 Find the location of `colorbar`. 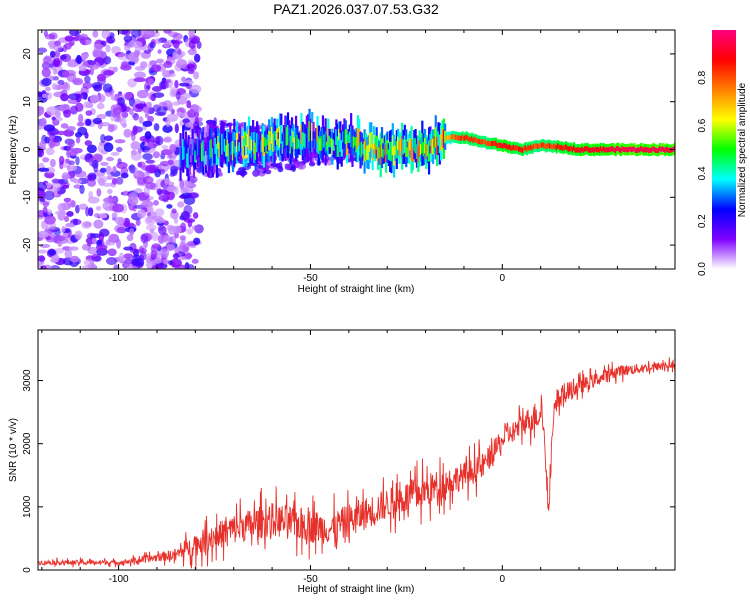

colorbar is located at coordinates (724, 149).